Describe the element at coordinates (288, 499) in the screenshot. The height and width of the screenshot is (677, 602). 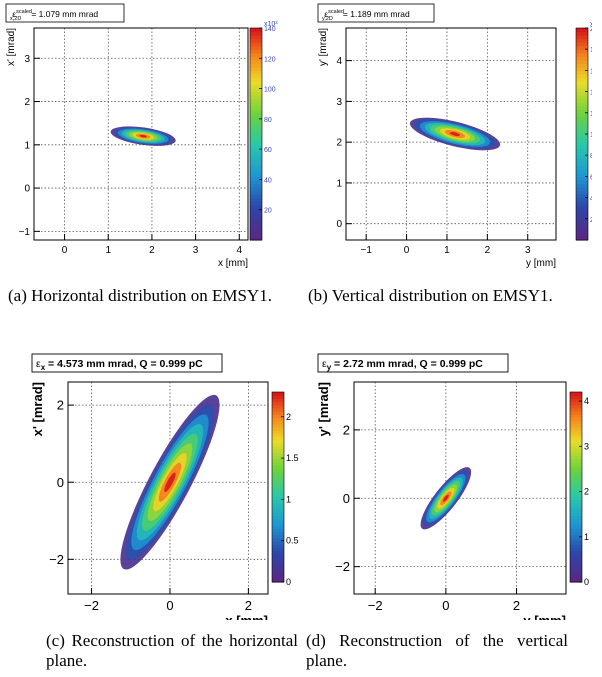
I see `colorbar-tick-label: 1` at that location.